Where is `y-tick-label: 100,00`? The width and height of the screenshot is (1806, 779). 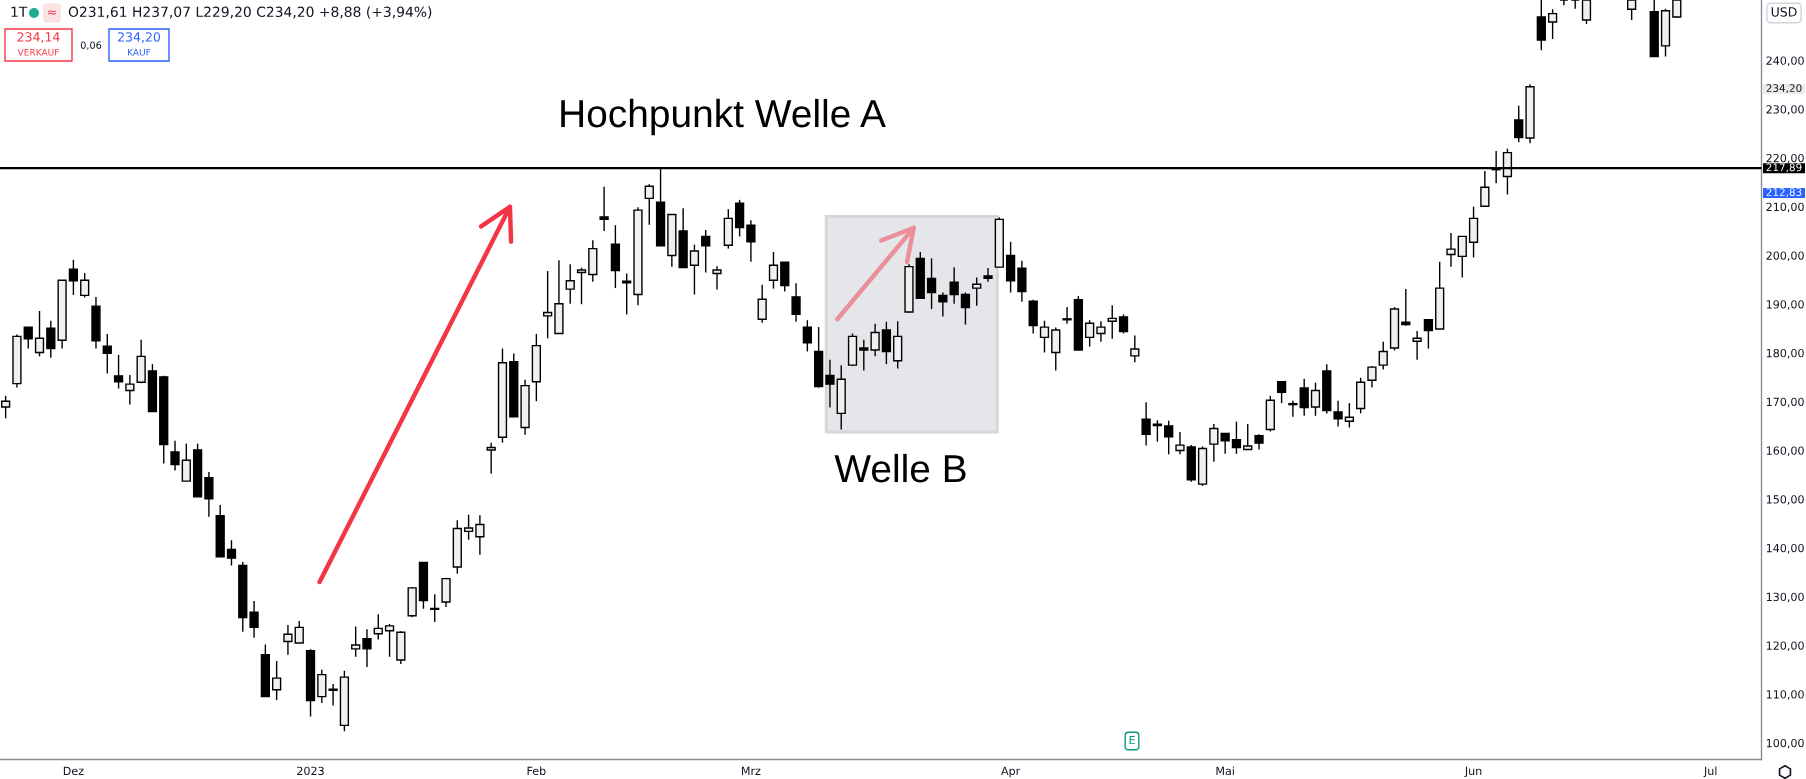
y-tick-label: 100,00 is located at coordinates (1785, 743).